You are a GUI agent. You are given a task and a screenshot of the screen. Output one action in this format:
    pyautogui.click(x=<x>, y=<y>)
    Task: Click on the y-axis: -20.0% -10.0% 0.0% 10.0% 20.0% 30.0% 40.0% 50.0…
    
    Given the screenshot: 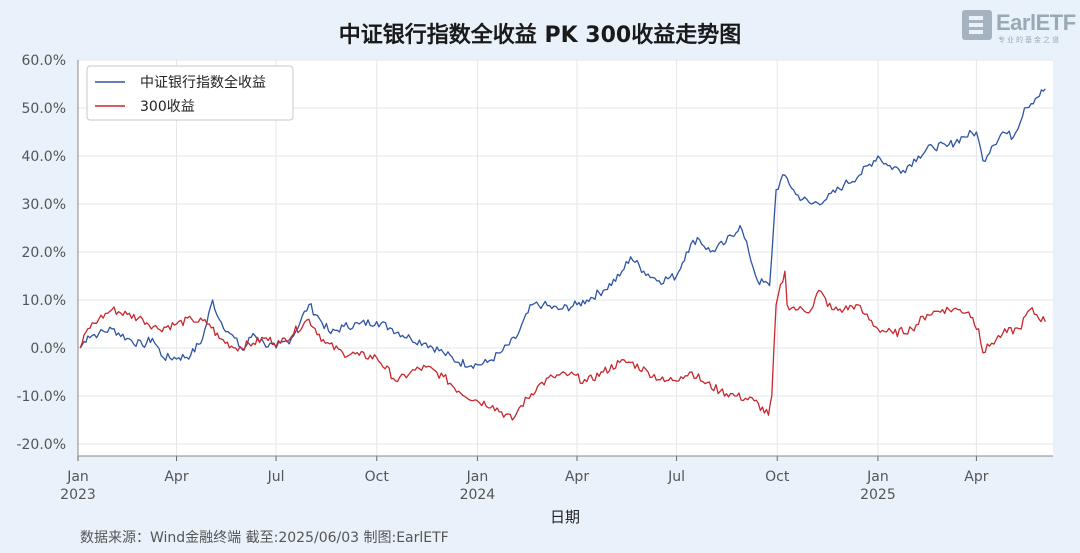 What is the action you would take?
    pyautogui.click(x=47, y=254)
    